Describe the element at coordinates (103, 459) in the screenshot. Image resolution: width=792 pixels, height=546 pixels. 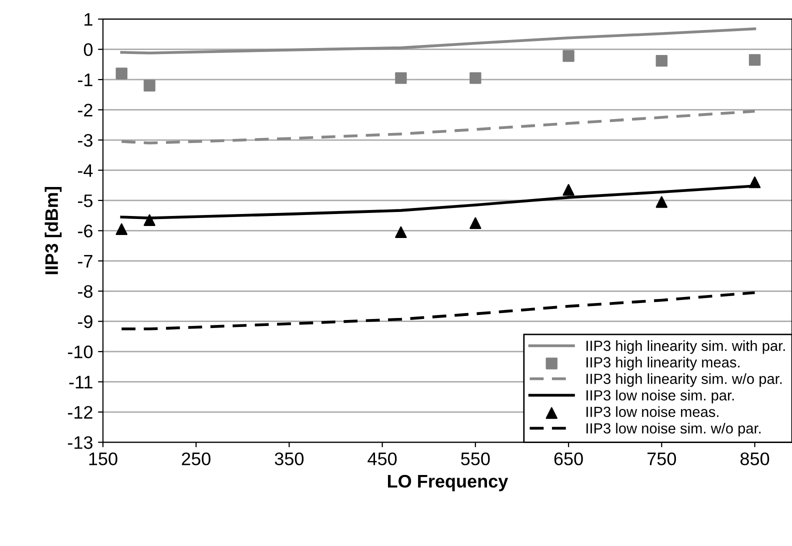
I see `x-tick-label: 150` at that location.